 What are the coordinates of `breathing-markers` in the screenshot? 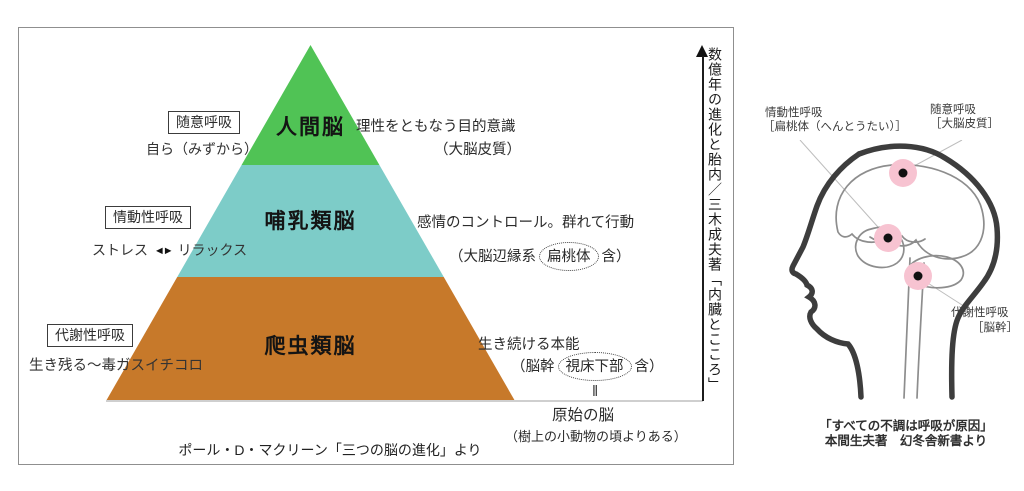 It's located at (903, 224).